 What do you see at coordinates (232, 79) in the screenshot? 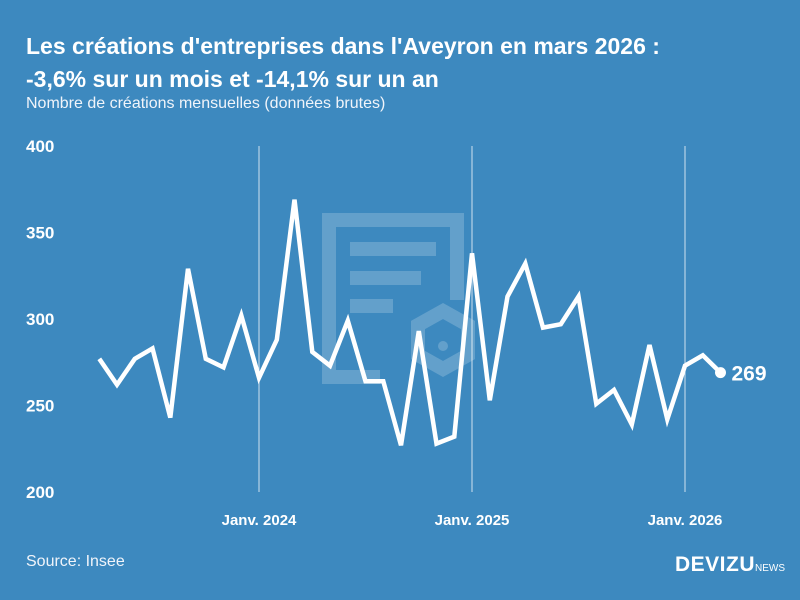
I see `title-line-2: -3,6% sur un mois et -14,1% sur un an` at bounding box center [232, 79].